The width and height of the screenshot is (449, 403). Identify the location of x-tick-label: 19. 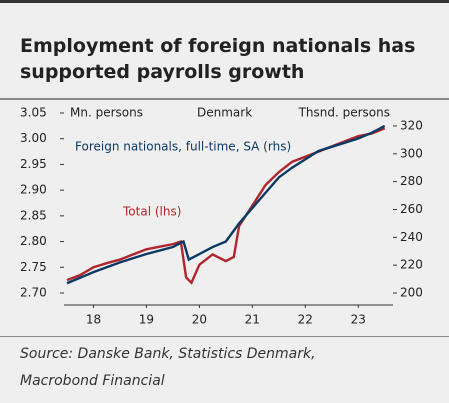
(146, 320).